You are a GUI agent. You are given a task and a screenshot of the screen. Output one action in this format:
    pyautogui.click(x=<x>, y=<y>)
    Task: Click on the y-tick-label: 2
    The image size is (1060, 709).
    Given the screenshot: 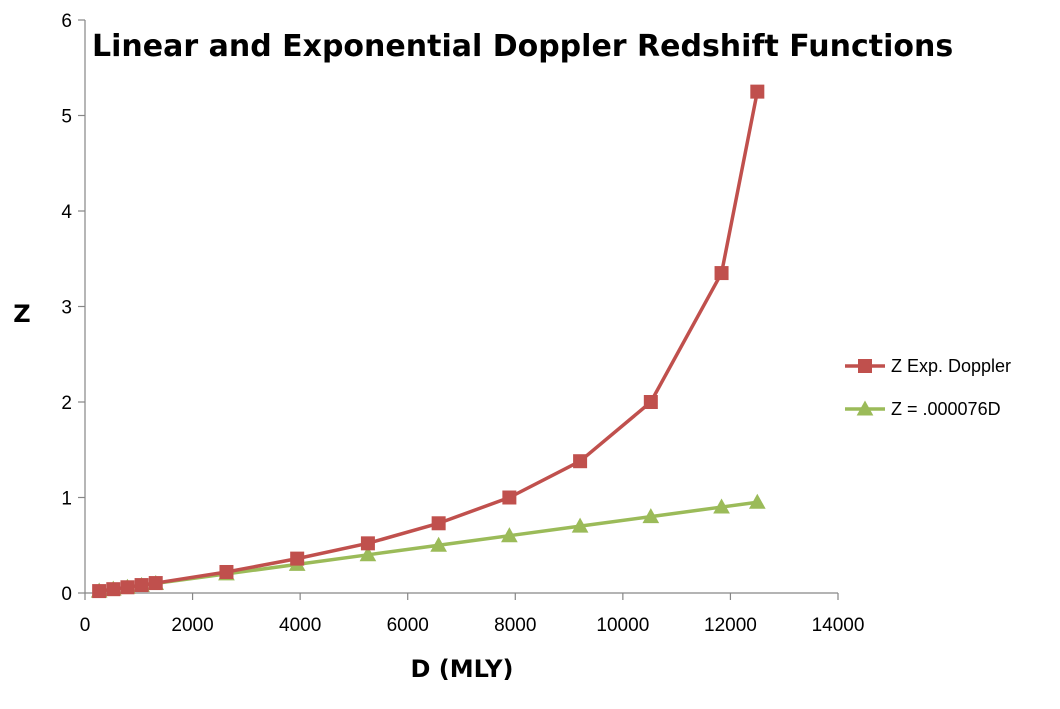 What is the action you would take?
    pyautogui.click(x=66, y=403)
    